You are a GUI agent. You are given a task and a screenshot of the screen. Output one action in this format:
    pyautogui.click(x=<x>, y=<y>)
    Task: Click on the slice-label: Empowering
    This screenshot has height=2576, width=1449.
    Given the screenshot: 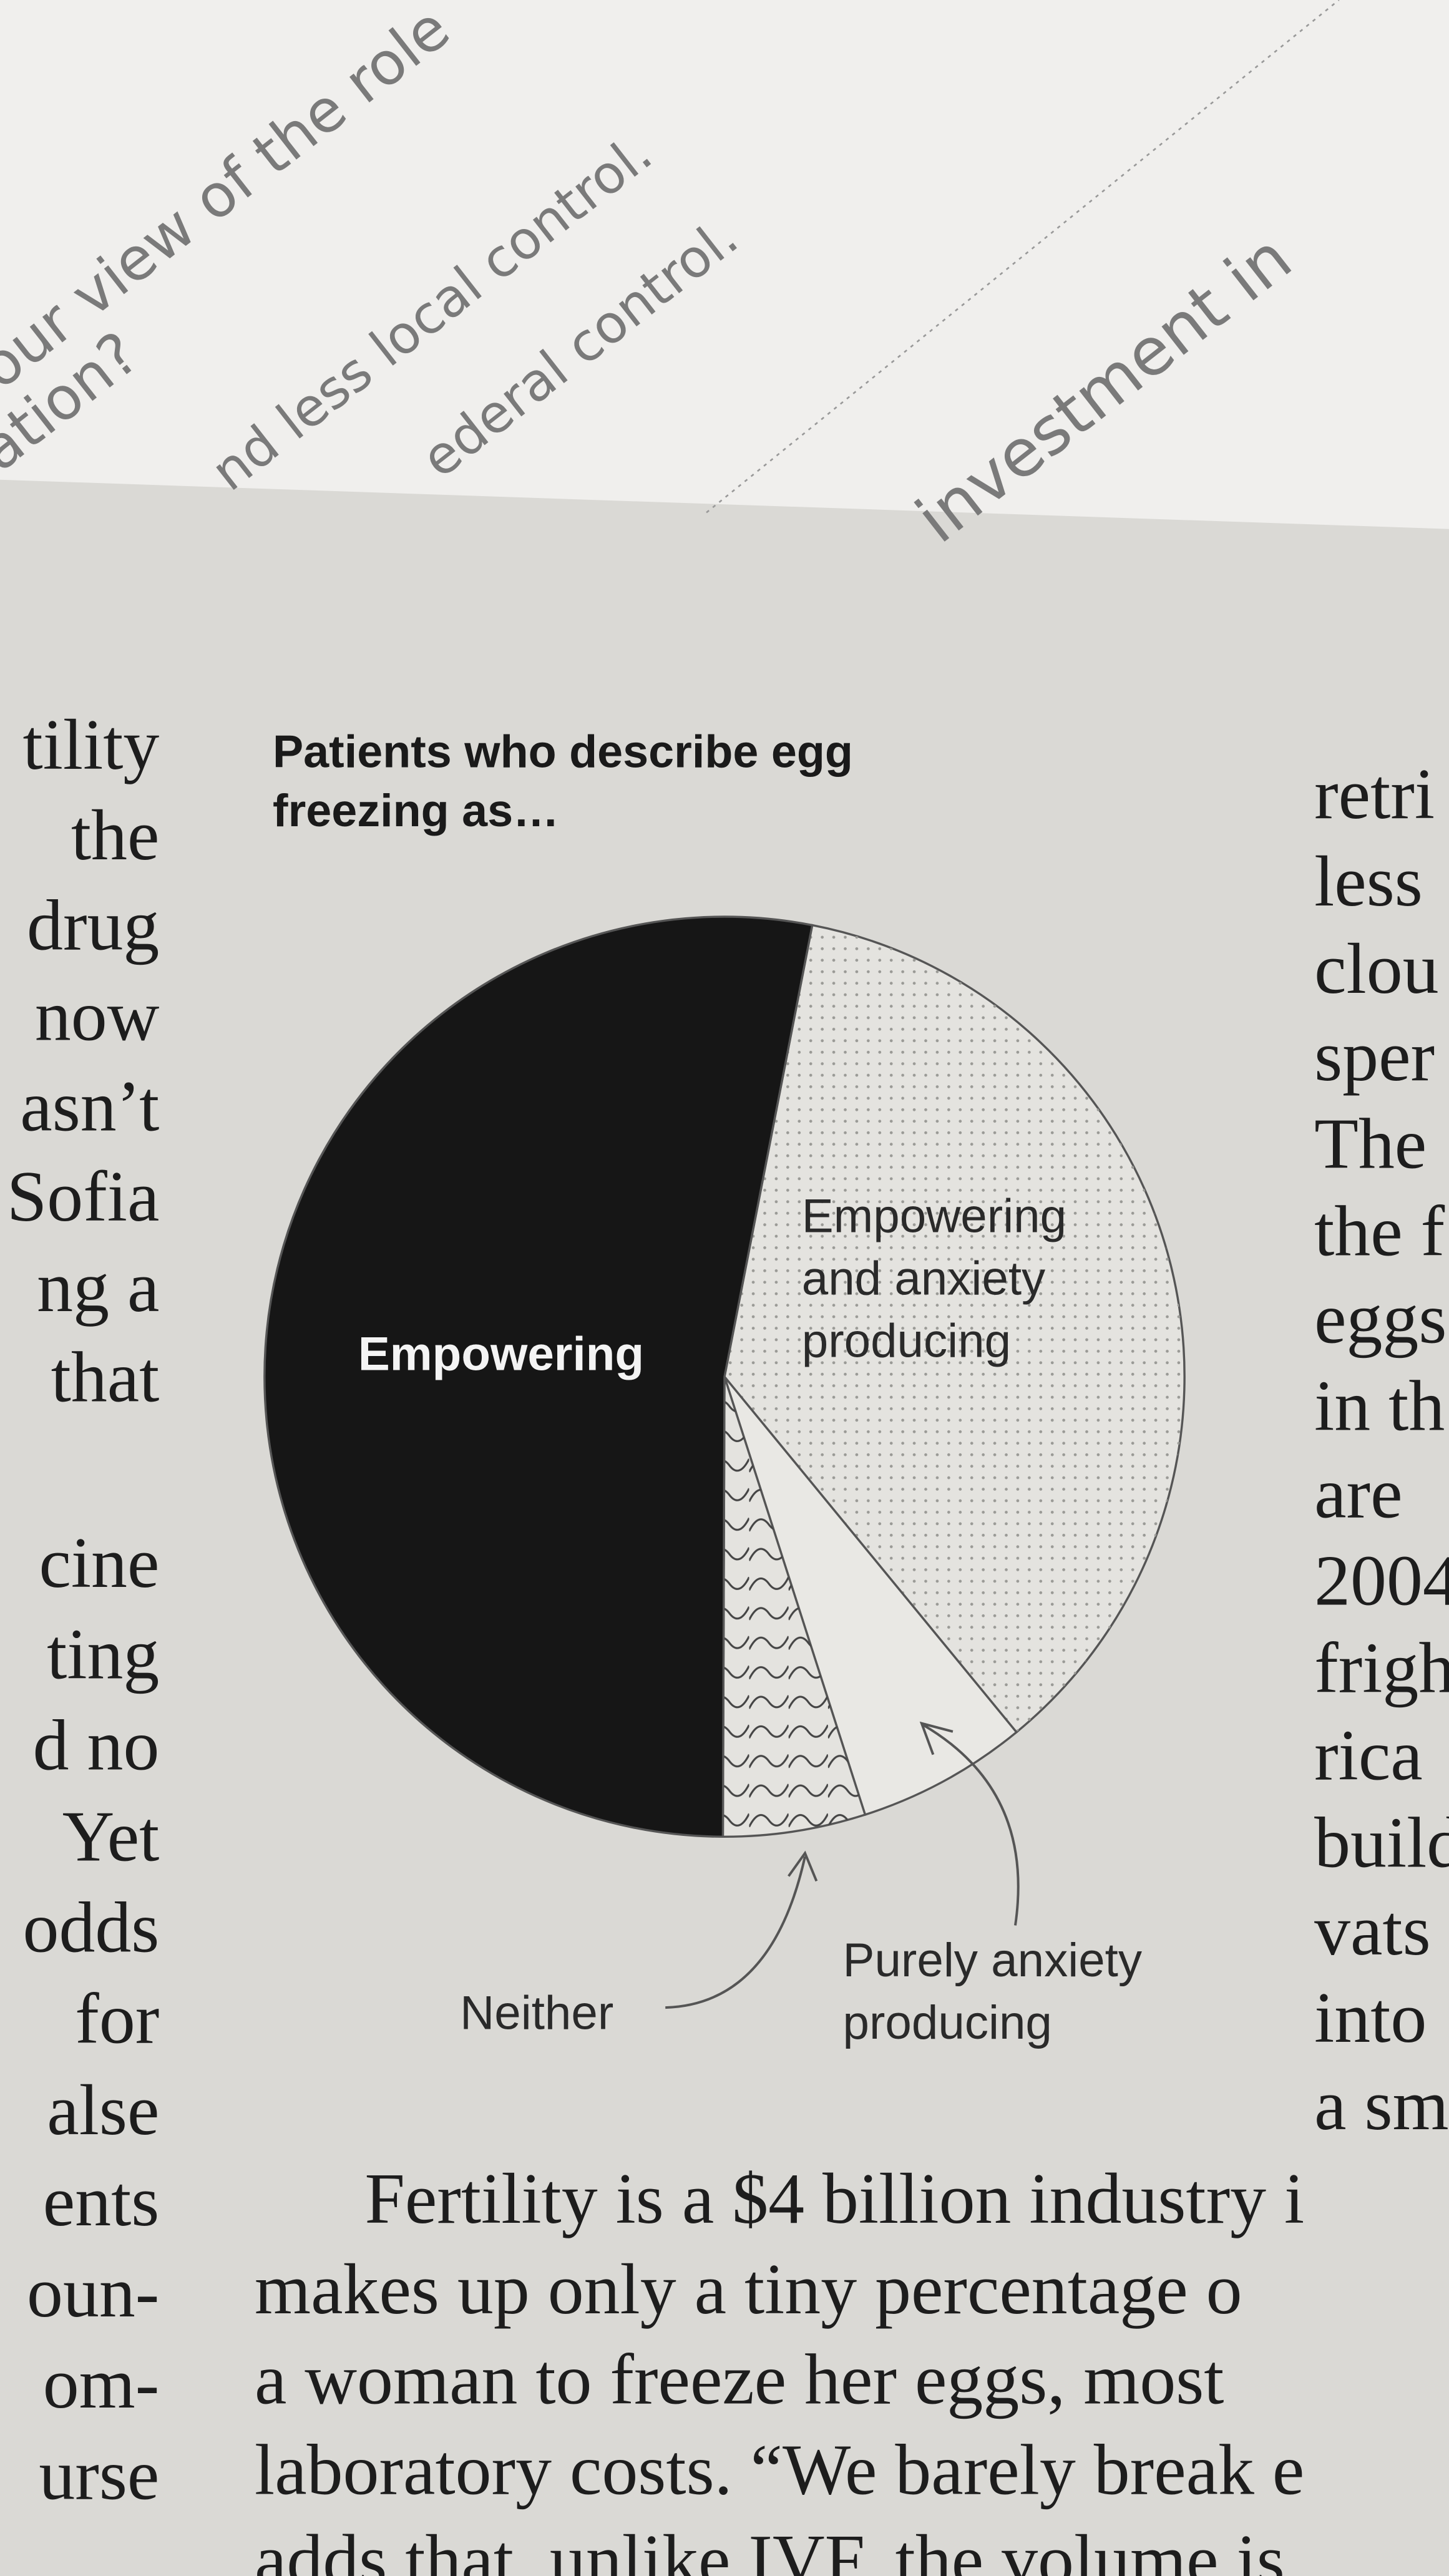 What is the action you would take?
    pyautogui.click(x=501, y=1355)
    